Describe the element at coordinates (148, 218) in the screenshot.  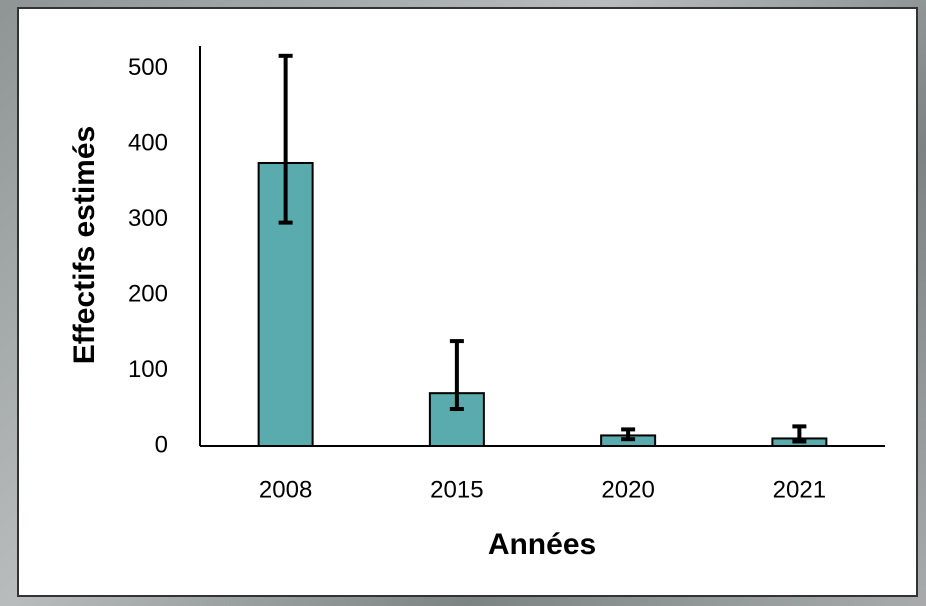
I see `y-tick-label: 300` at that location.